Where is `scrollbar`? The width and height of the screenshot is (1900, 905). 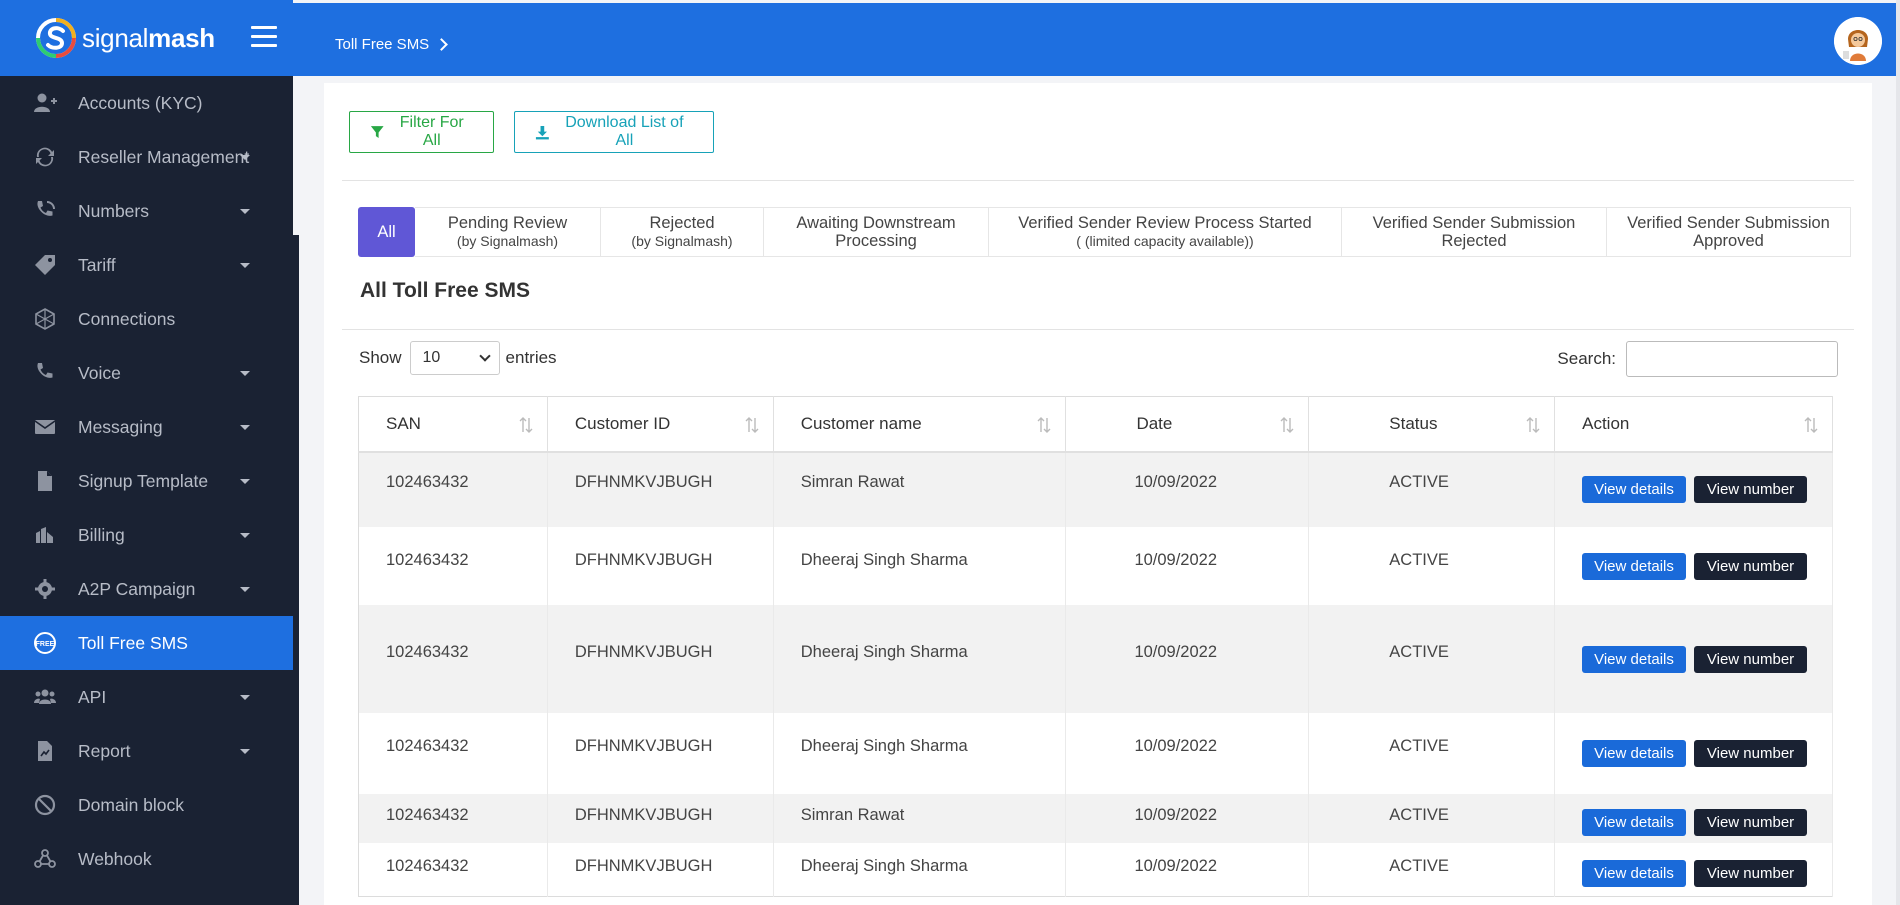
scrollbar is located at coordinates (1898, 452).